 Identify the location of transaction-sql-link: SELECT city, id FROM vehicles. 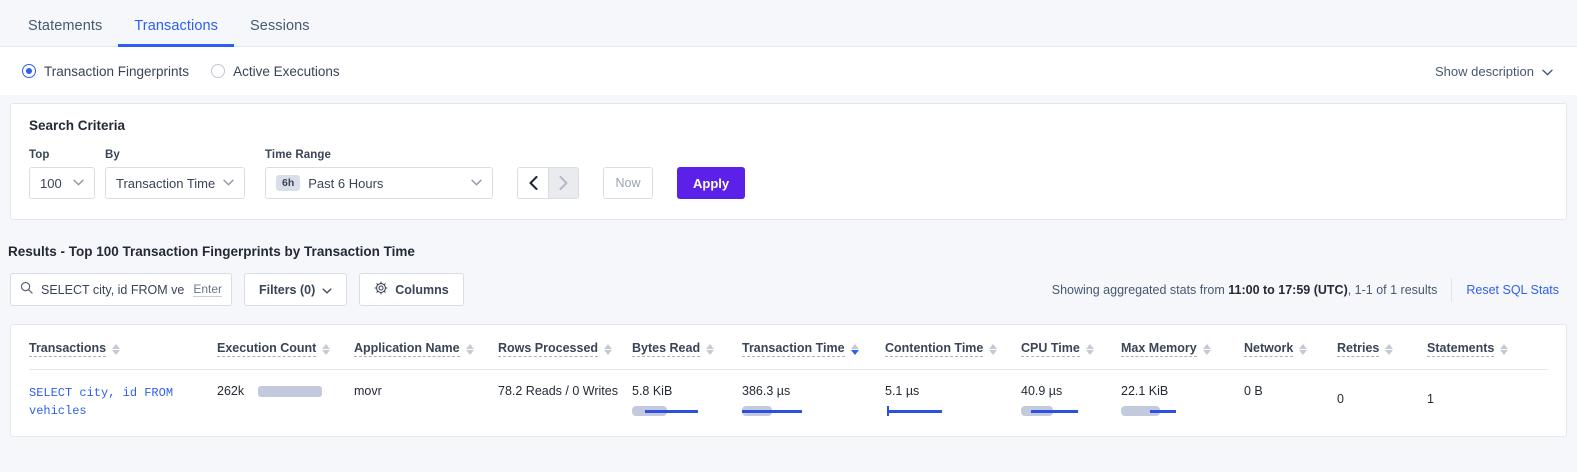
(101, 402).